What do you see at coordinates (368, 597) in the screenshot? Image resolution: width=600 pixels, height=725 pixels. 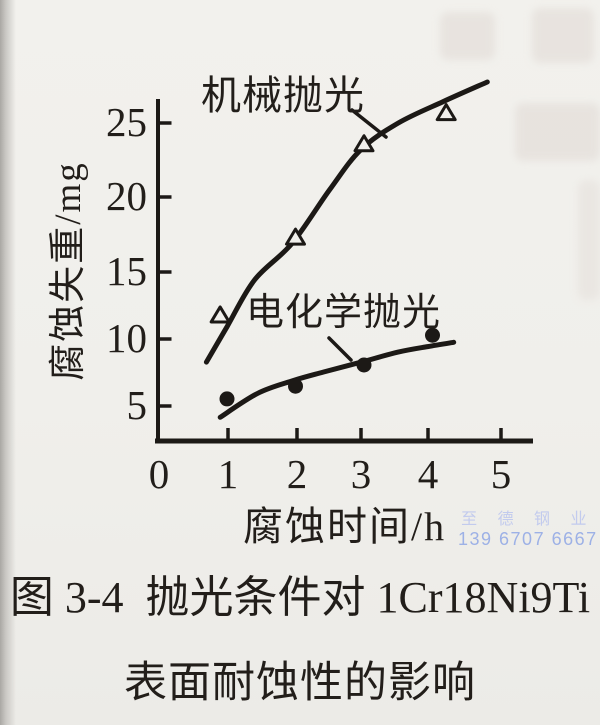 I see `caption-title: 抛光条件对 1Cr18Ni9Ti` at bounding box center [368, 597].